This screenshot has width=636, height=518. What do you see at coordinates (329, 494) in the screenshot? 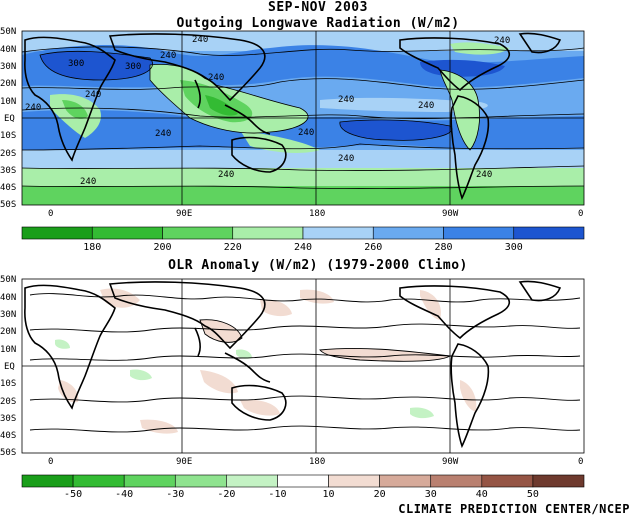
I see `colorbar-tick-label: 10` at bounding box center [329, 494].